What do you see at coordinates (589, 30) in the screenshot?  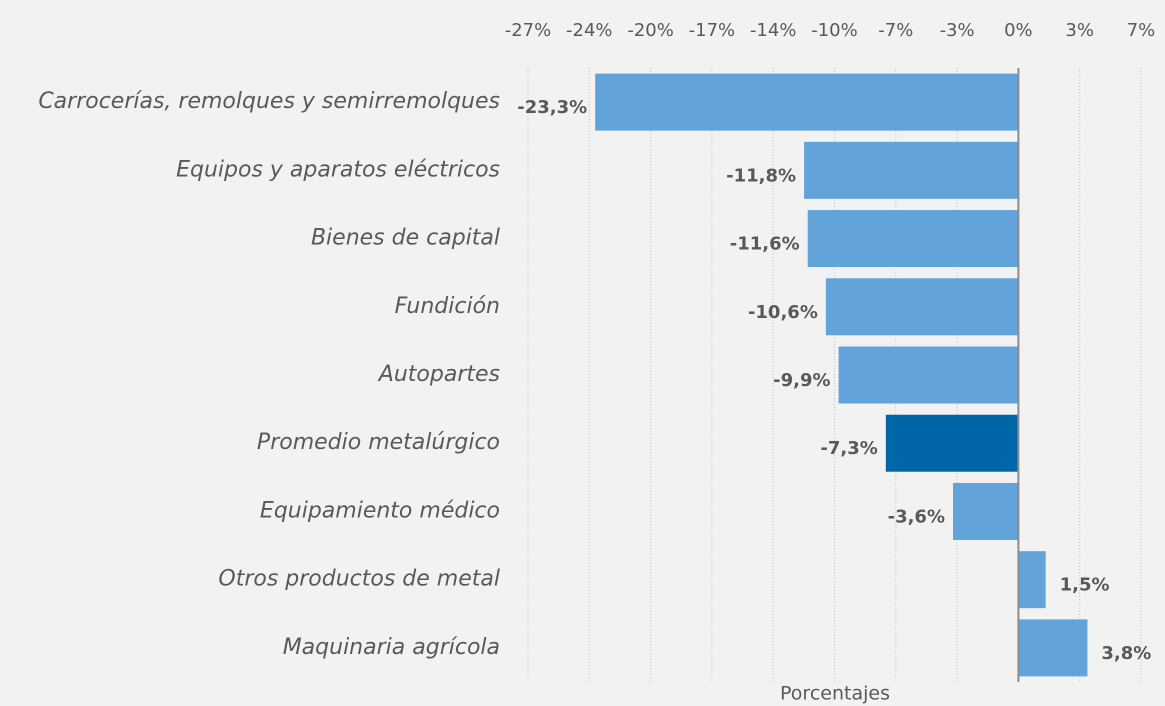 I see `x-tick-label: -24%` at bounding box center [589, 30].